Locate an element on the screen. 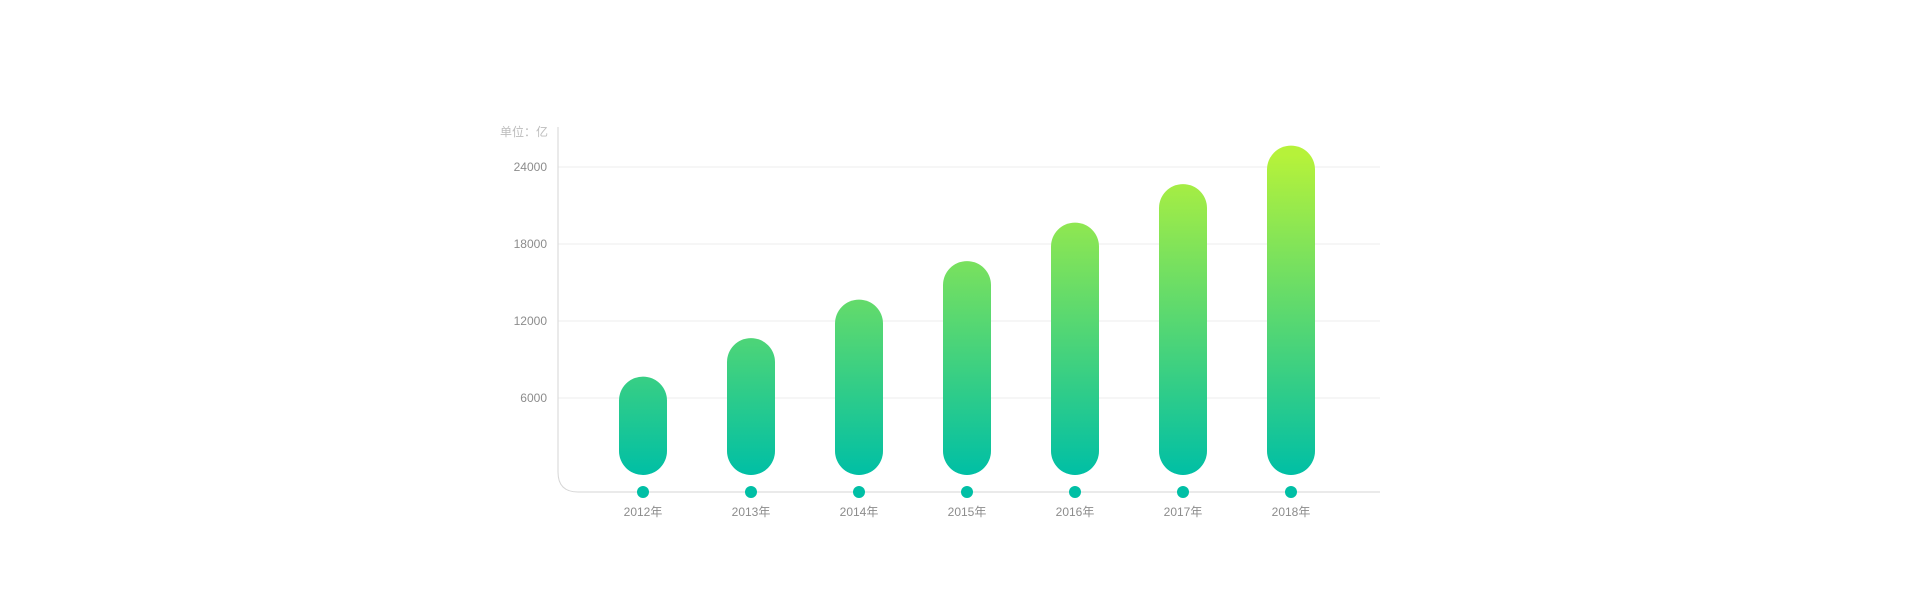  bar-2015年 is located at coordinates (967, 368).